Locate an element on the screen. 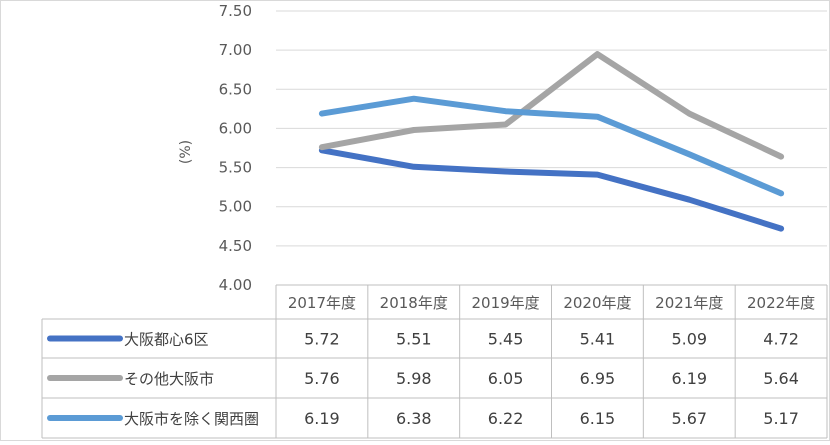 This screenshot has width=830, height=445. legend-label: 大阪市を除く関西圏 is located at coordinates (191, 419).